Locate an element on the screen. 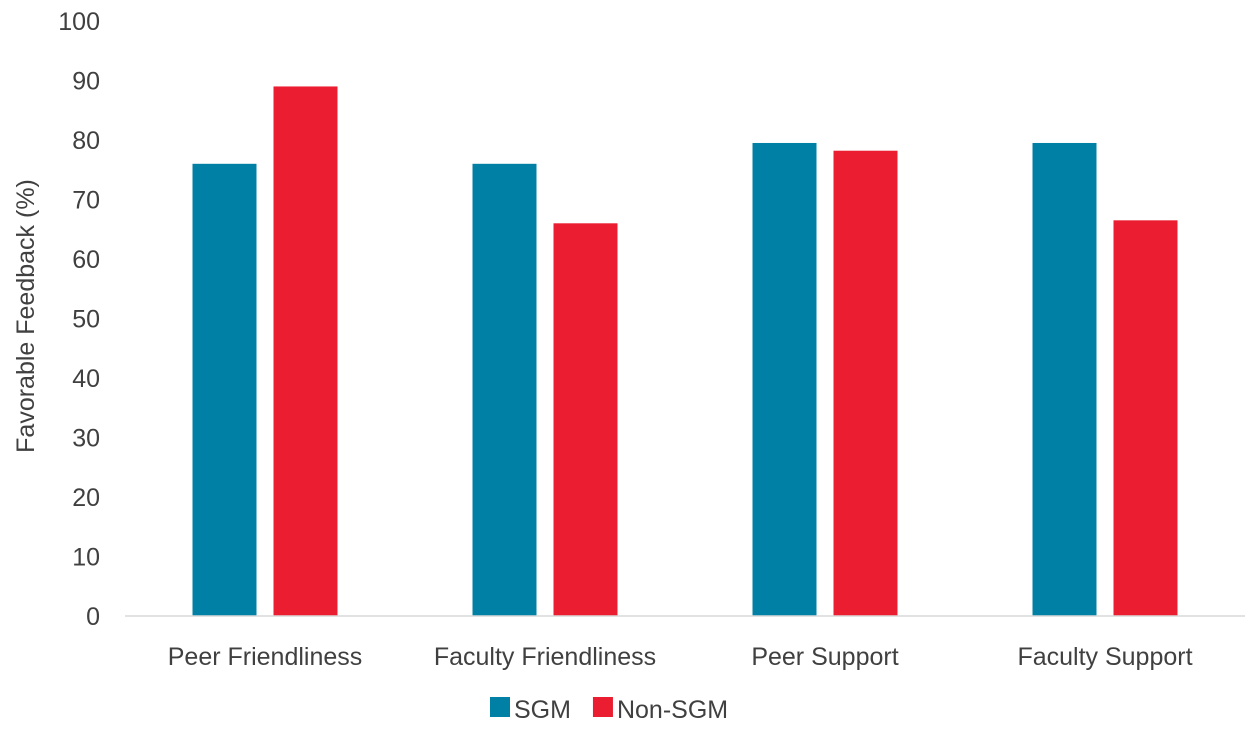 The width and height of the screenshot is (1253, 731). y-axis-title: Favorable Feedback (%) is located at coordinates (26, 316).